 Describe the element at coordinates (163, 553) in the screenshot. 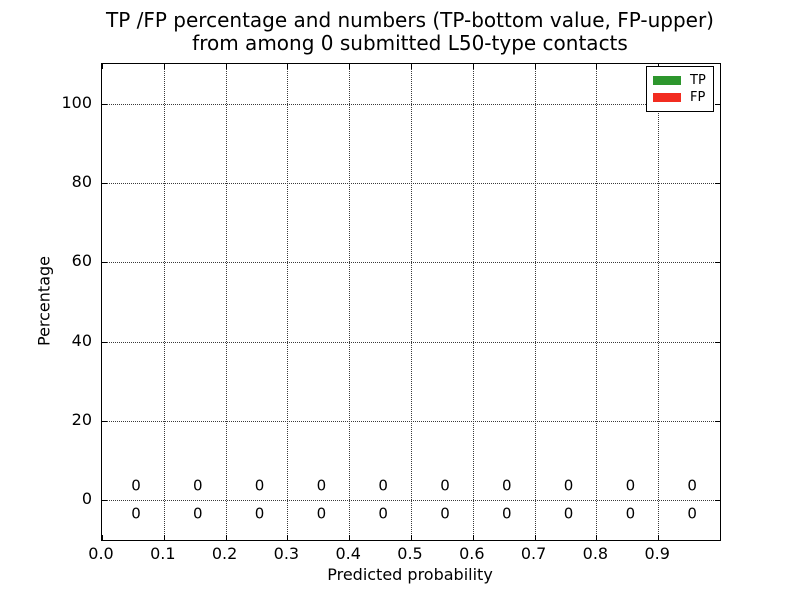

I see `x-tick-label: 0.1` at that location.